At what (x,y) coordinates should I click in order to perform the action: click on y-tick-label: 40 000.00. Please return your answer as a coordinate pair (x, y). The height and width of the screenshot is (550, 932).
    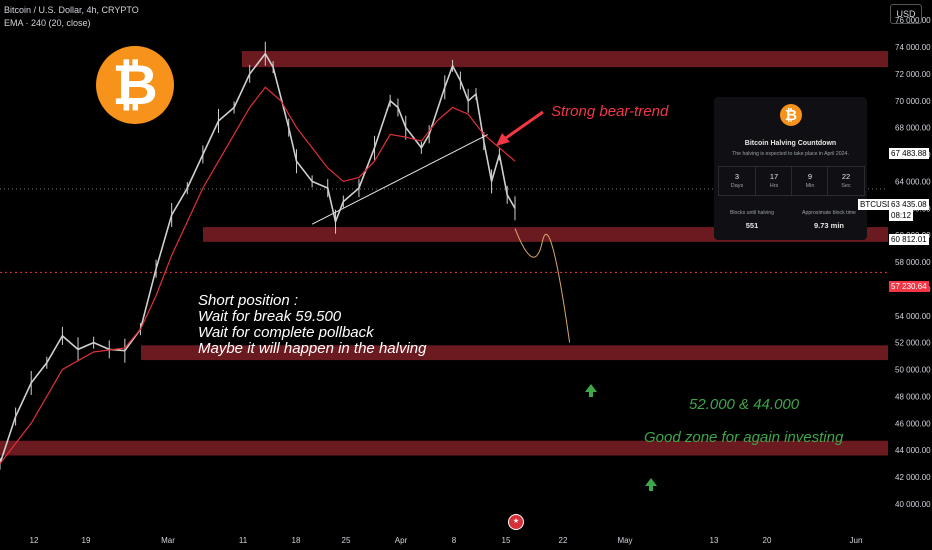
    Looking at the image, I should click on (913, 504).